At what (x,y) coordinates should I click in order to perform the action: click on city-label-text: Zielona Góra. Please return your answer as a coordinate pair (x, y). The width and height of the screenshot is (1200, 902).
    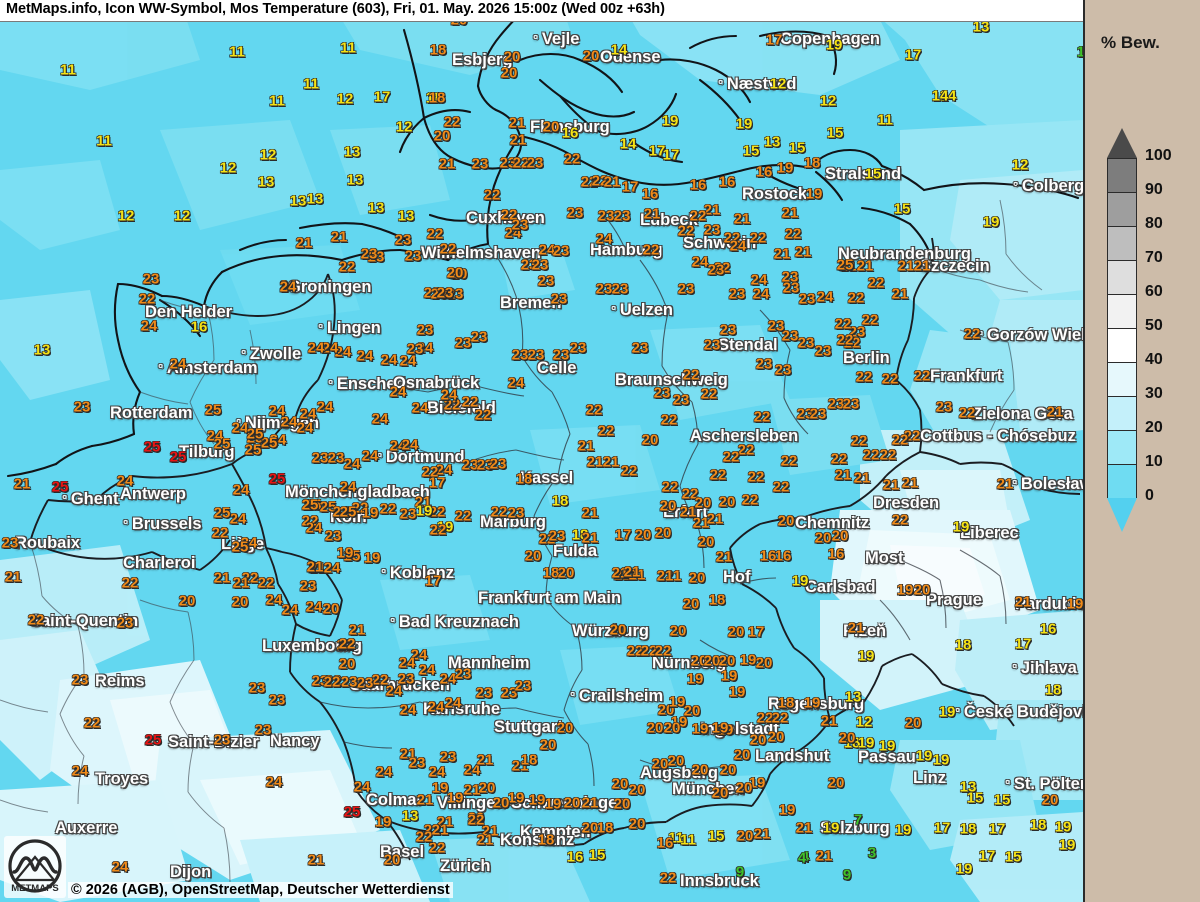
    Looking at the image, I should click on (1022, 413).